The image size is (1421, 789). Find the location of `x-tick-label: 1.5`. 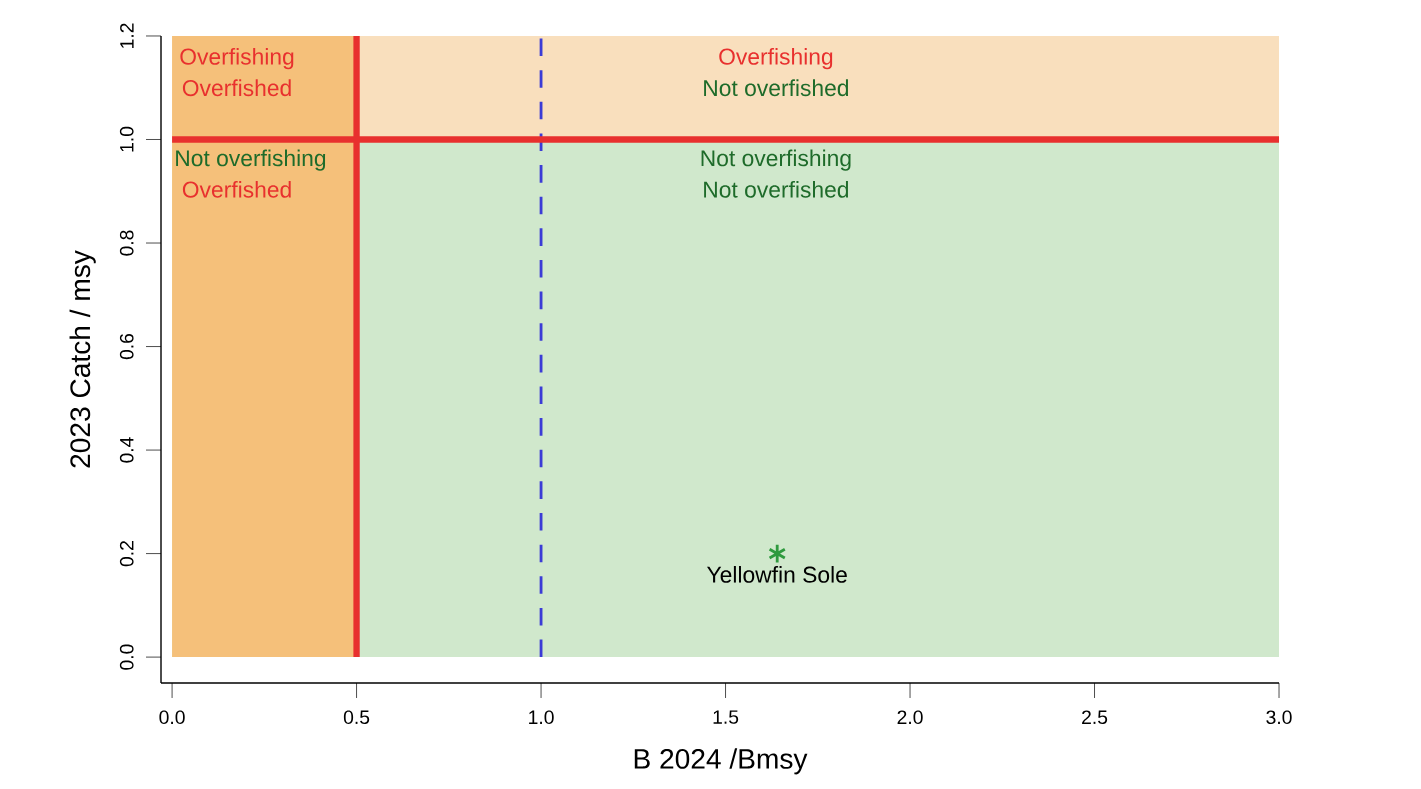

x-tick-label: 1.5 is located at coordinates (726, 717).